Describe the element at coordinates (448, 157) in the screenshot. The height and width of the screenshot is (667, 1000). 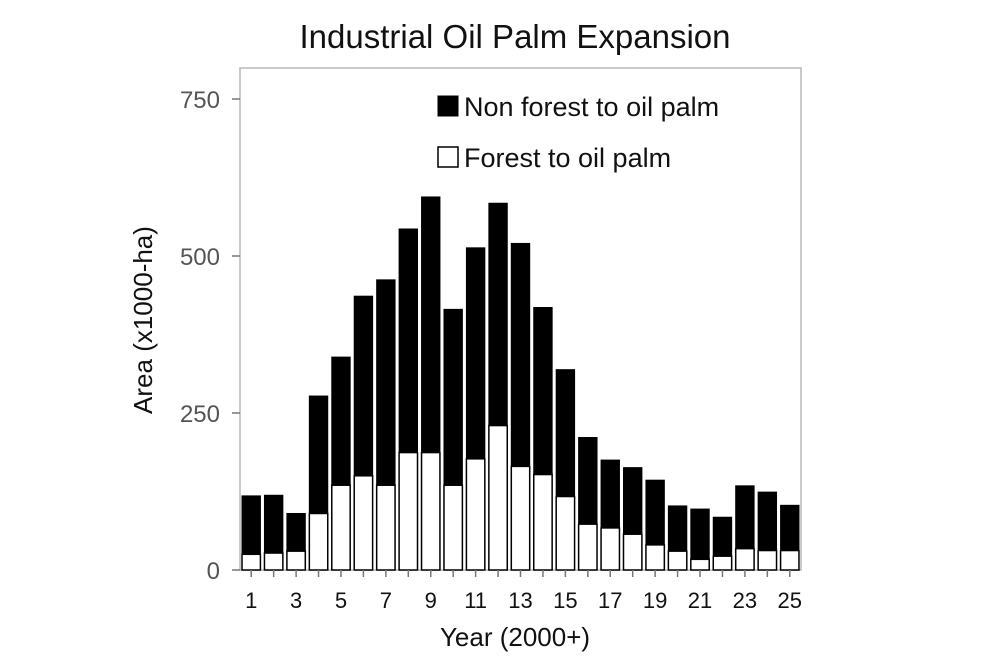
I see `legend-swatch-forest` at that location.